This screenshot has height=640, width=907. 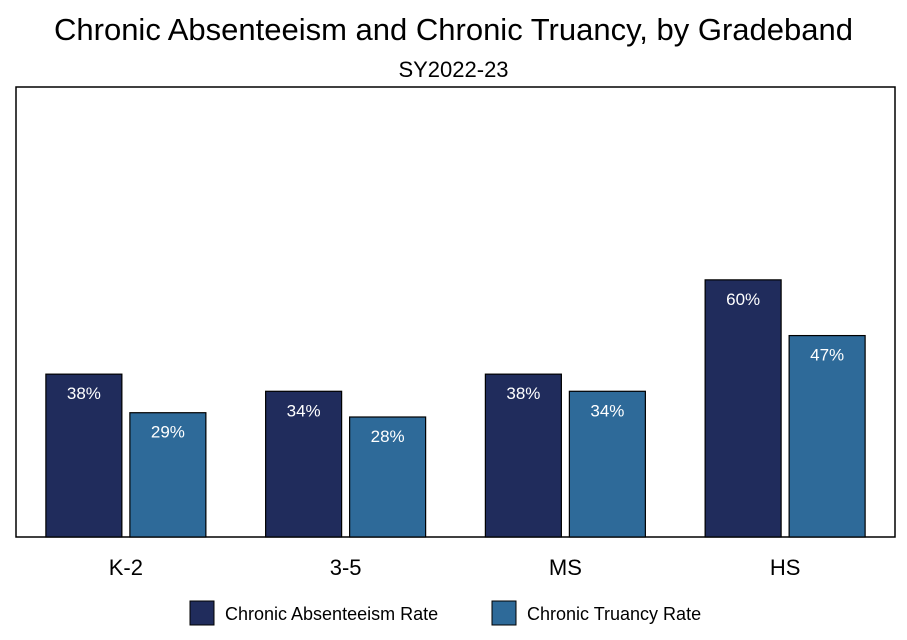 What do you see at coordinates (202, 613) in the screenshot?
I see `legend-swatch-absenteeism` at bounding box center [202, 613].